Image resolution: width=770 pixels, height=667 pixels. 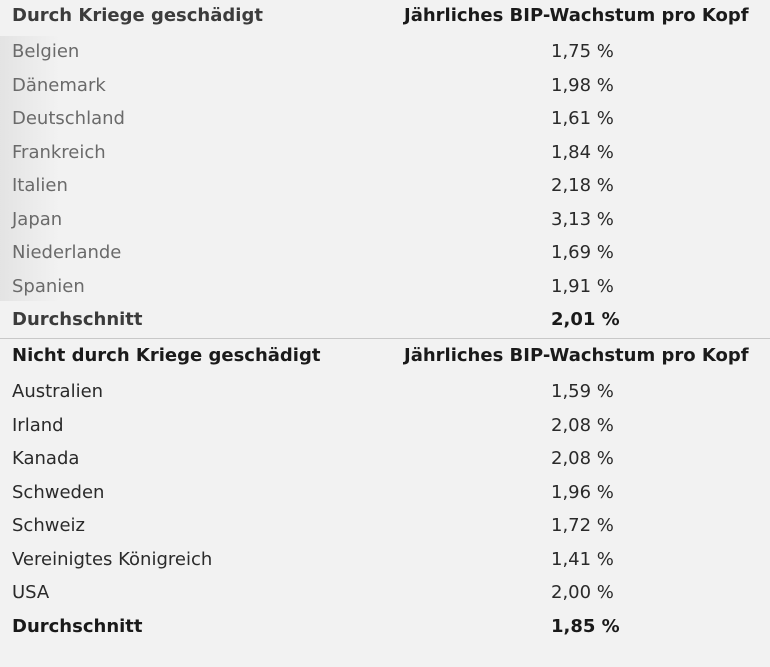 I want to click on country-cell: Irland, so click(x=38, y=425).